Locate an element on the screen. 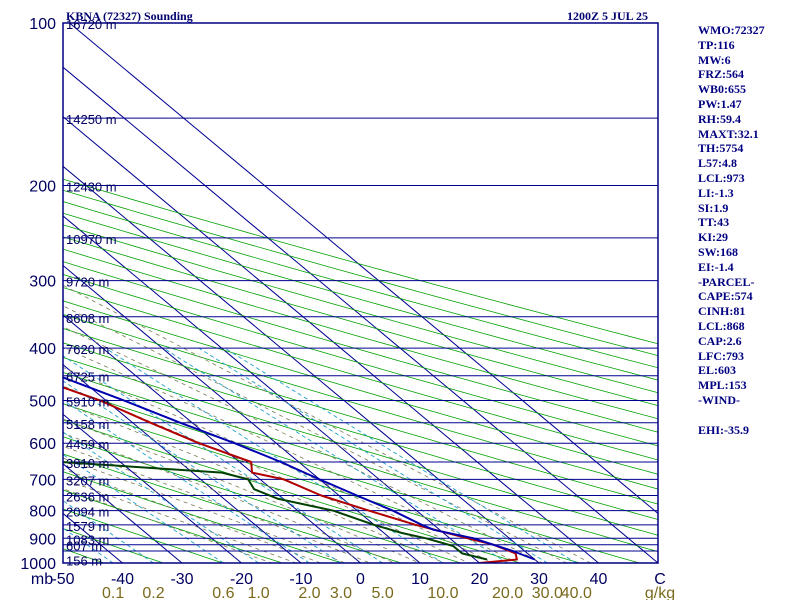  height-label: 1083 m is located at coordinates (87, 539).